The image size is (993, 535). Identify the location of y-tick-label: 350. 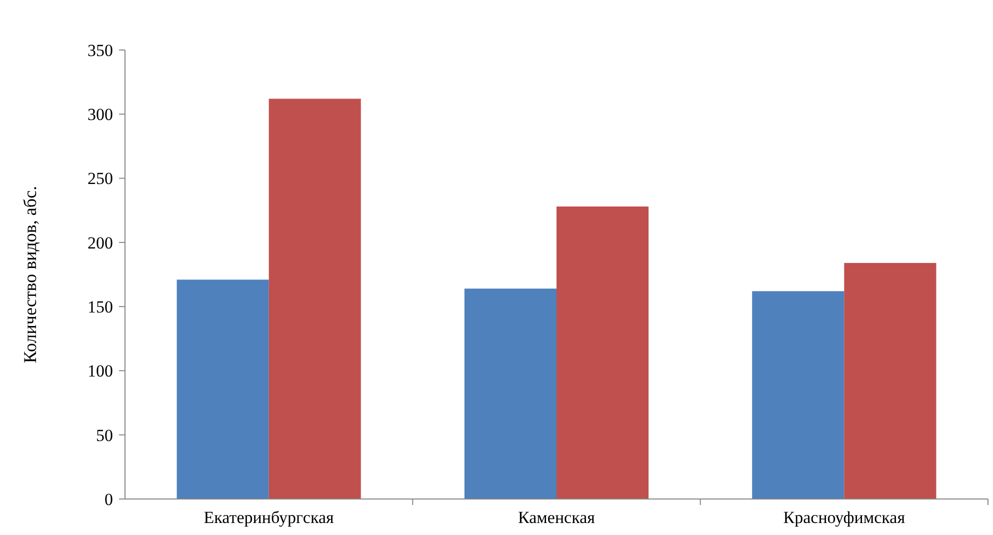
(100, 50).